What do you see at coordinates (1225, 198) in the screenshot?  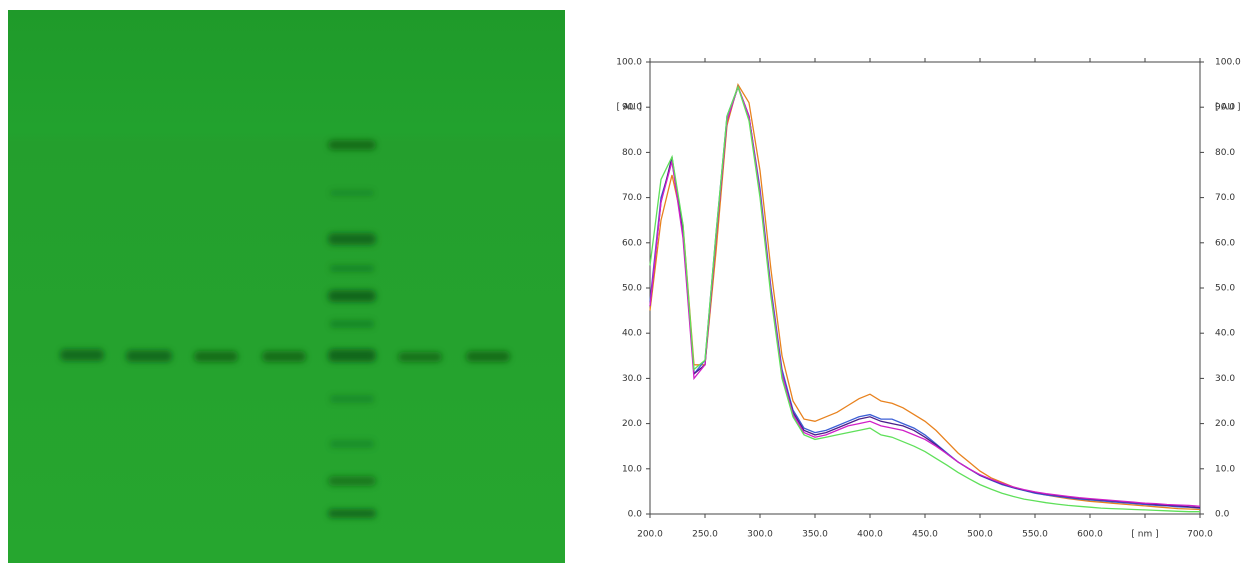 I see `y2-tick-label: 70.0` at bounding box center [1225, 198].